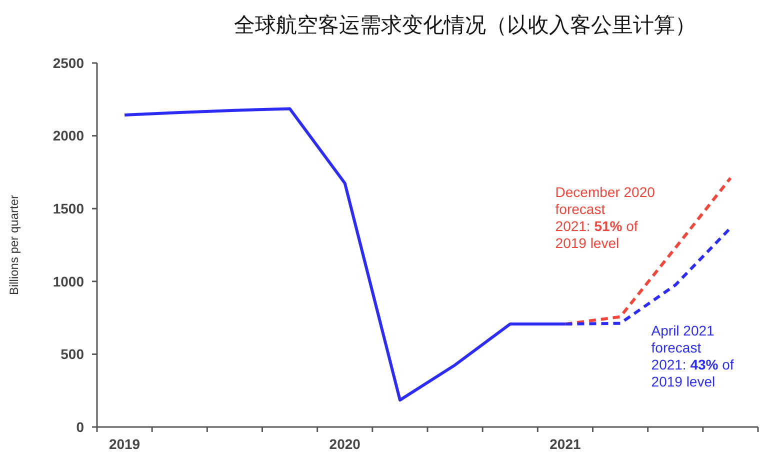 The height and width of the screenshot is (459, 784). What do you see at coordinates (465, 25) in the screenshot?
I see `chart-title: 全球航空客运需求变化情况（以收入客公里计算）` at bounding box center [465, 25].